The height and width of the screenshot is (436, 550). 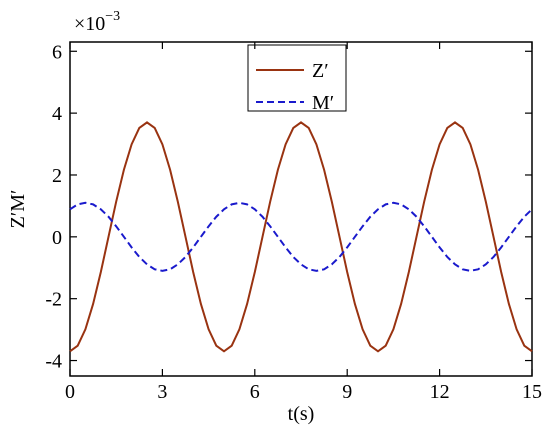 What do you see at coordinates (532, 392) in the screenshot?
I see `x-tick-label: 15` at bounding box center [532, 392].